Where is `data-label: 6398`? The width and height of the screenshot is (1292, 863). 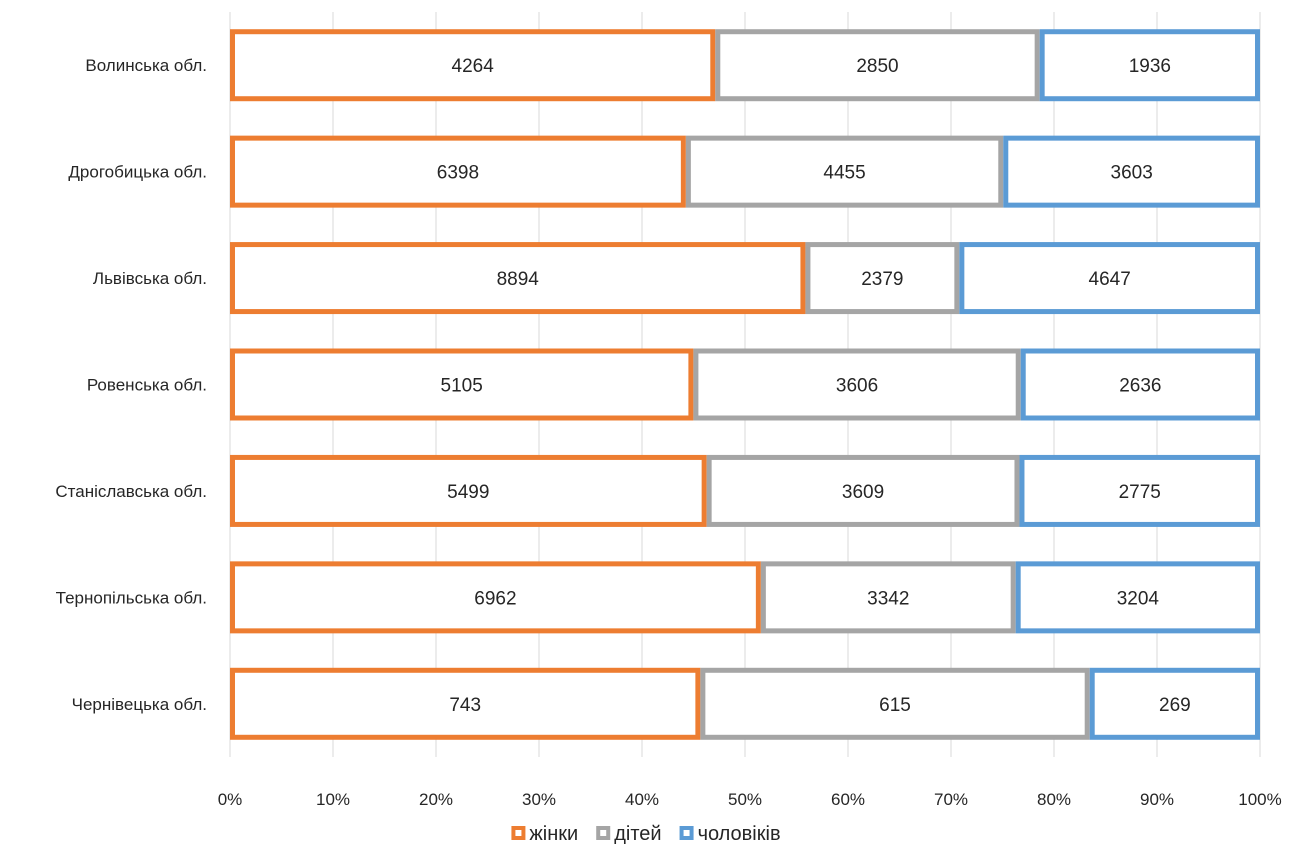
data-label: 6398 is located at coordinates (458, 173).